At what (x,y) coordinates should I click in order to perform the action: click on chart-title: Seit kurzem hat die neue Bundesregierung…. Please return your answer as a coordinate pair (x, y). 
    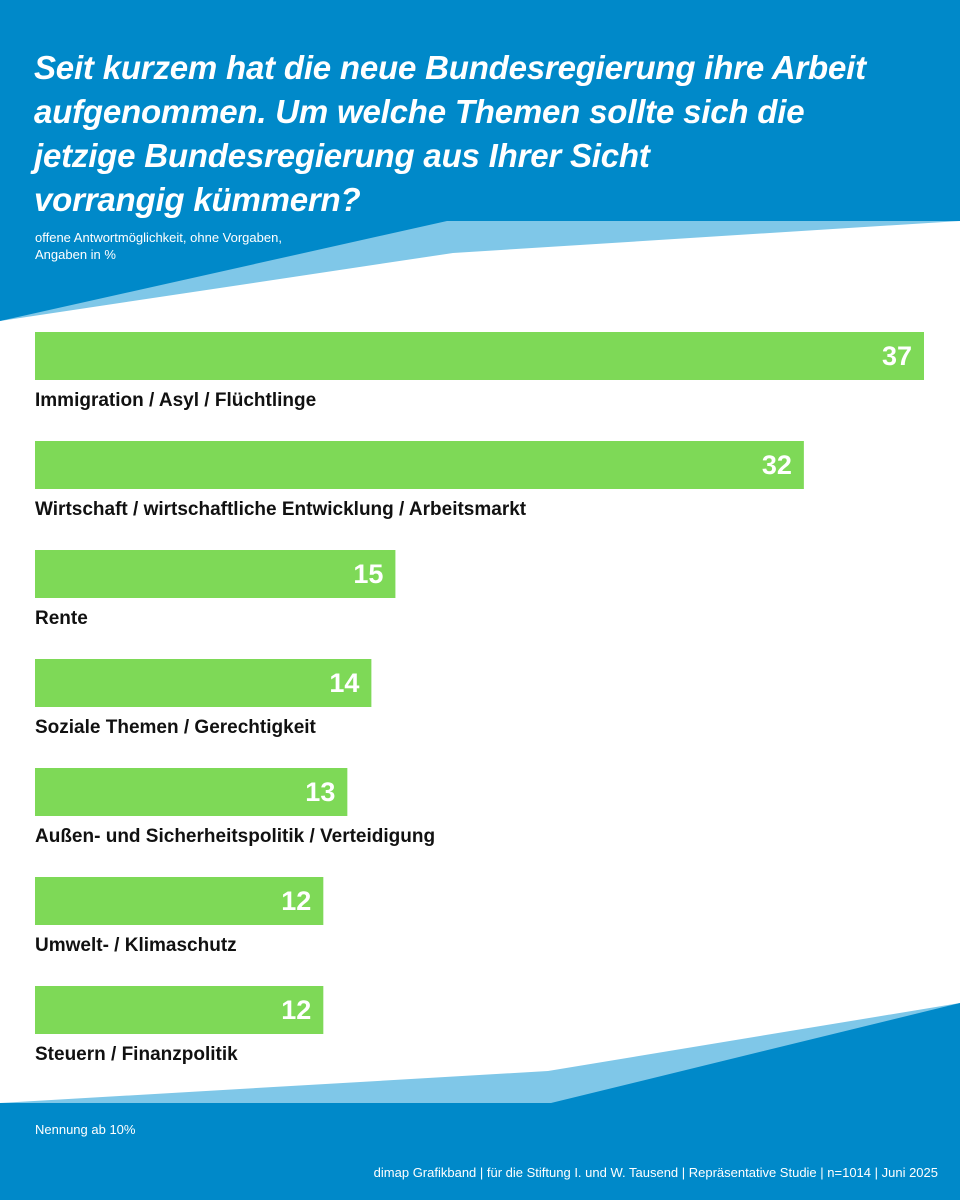
    Looking at the image, I should click on (484, 134).